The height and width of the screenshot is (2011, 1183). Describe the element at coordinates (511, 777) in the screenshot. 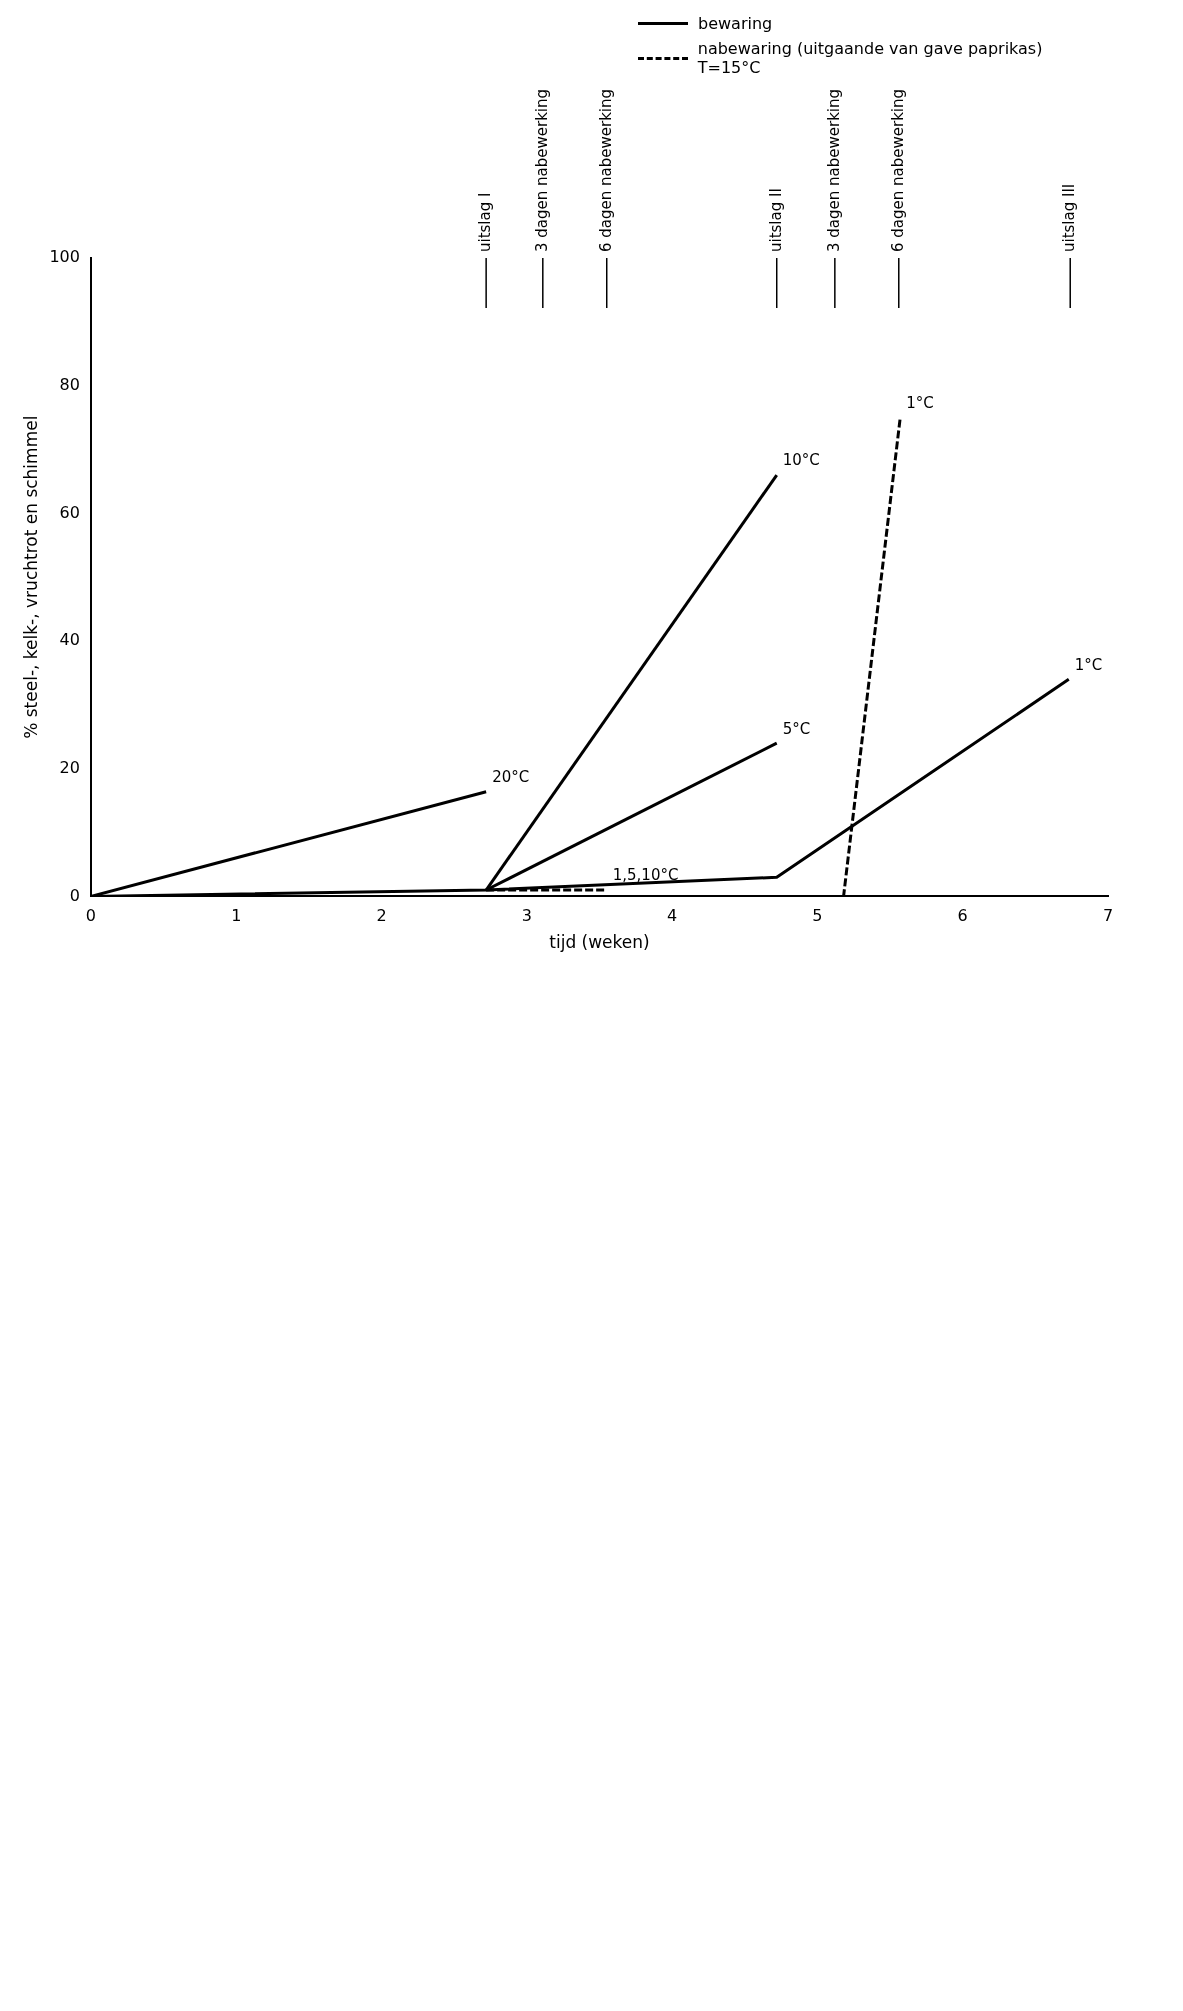

I see `series-label: 20°C` at that location.